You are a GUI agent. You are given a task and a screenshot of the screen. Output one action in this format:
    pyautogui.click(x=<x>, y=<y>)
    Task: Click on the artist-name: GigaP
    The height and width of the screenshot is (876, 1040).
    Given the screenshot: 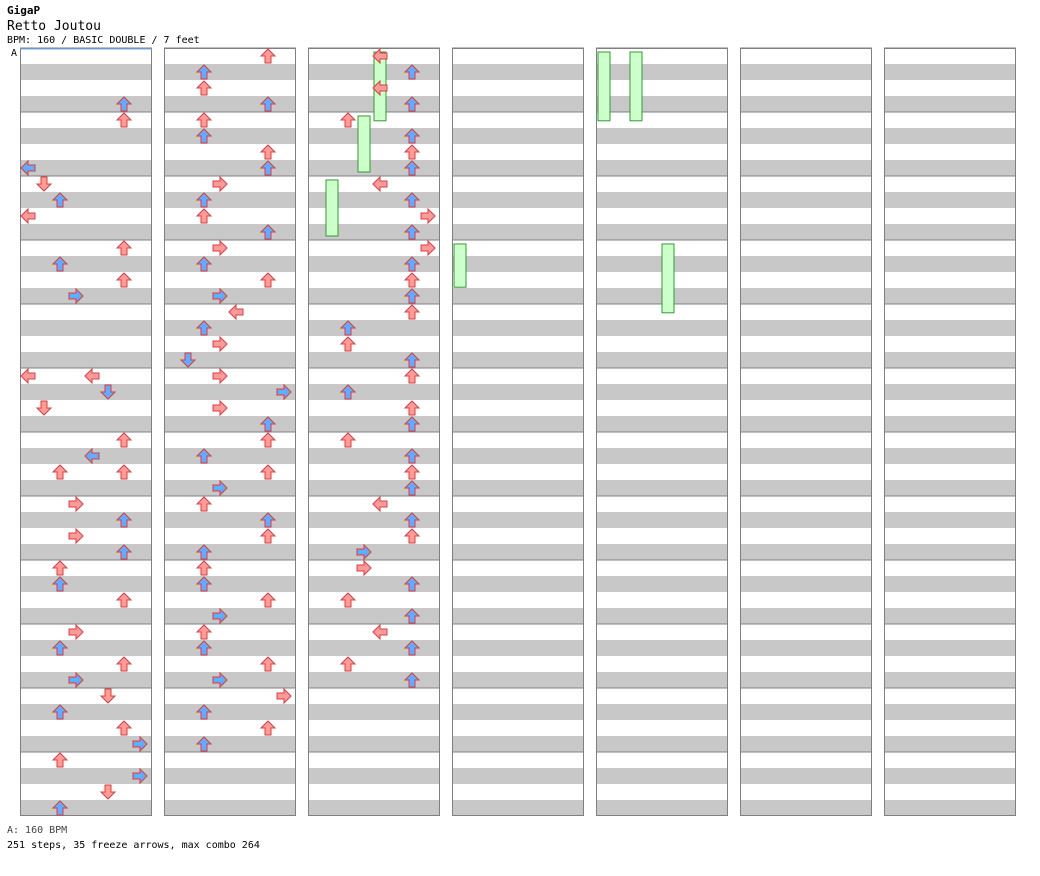 What is the action you would take?
    pyautogui.click(x=24, y=10)
    